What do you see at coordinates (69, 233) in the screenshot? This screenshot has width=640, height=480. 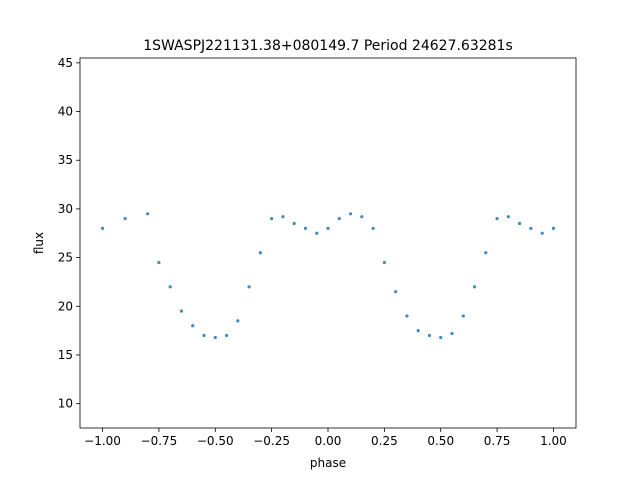 I see `y-axis-ticks: 10 15 20 25 30 35 40 45` at bounding box center [69, 233].